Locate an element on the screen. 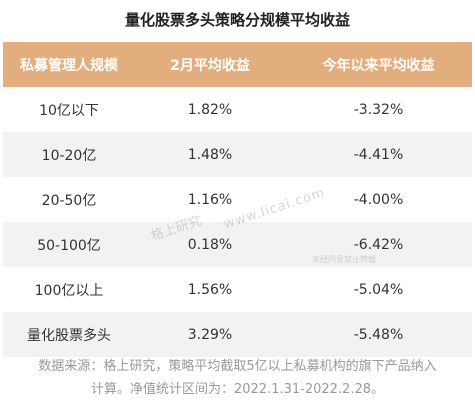  table-row: 量化股票多头 3.29% -5.48% is located at coordinates (237, 334).